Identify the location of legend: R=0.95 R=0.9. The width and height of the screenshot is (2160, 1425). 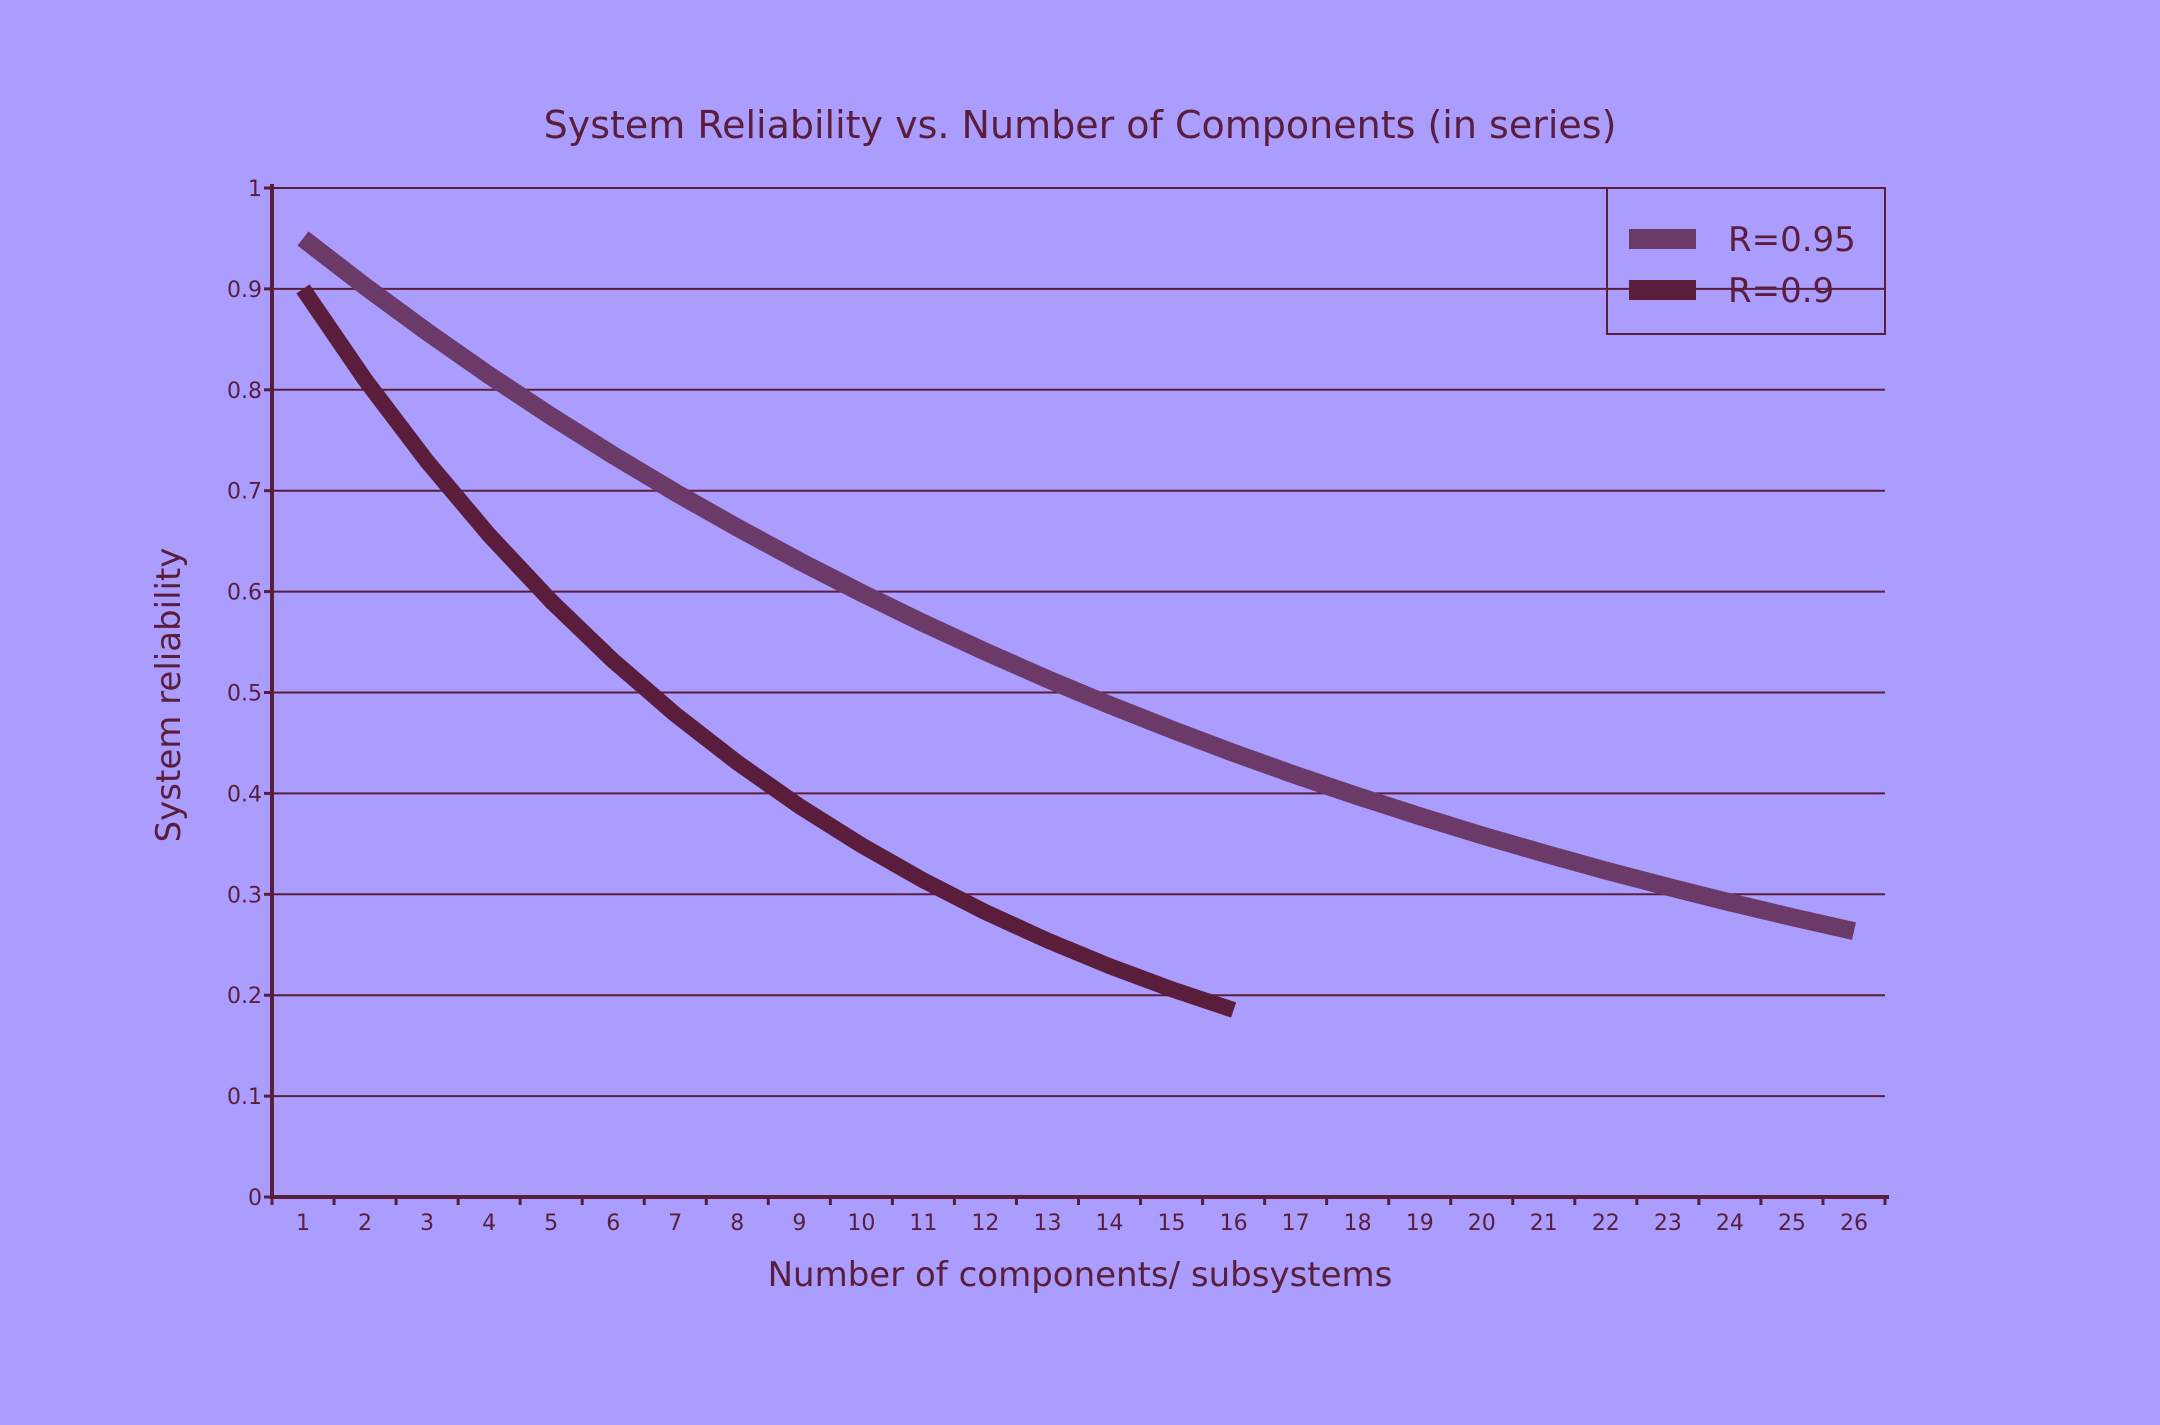
(1746, 261).